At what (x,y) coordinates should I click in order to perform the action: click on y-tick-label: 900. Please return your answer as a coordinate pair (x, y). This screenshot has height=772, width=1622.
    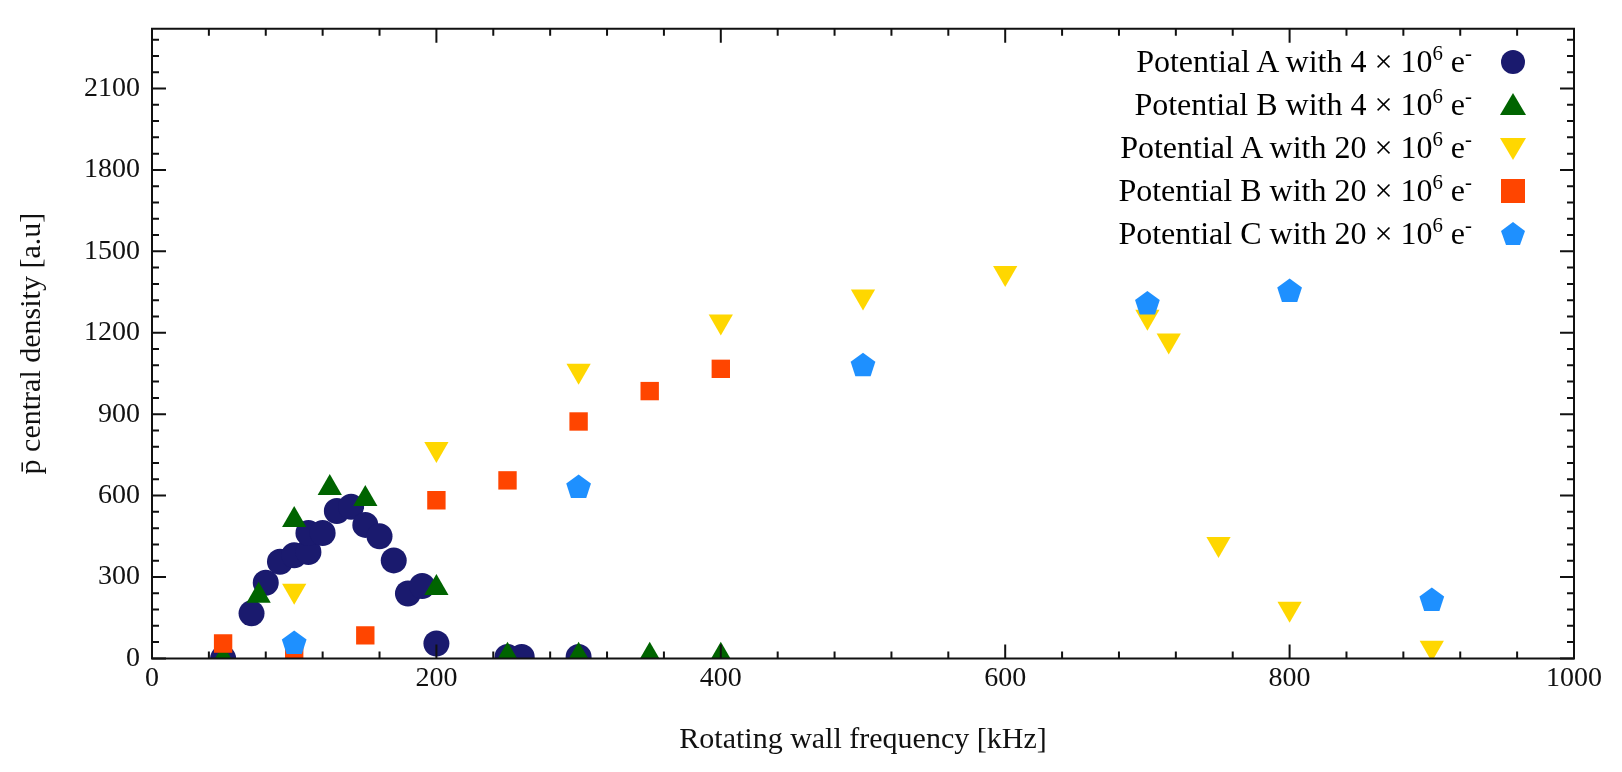
    Looking at the image, I should click on (119, 412).